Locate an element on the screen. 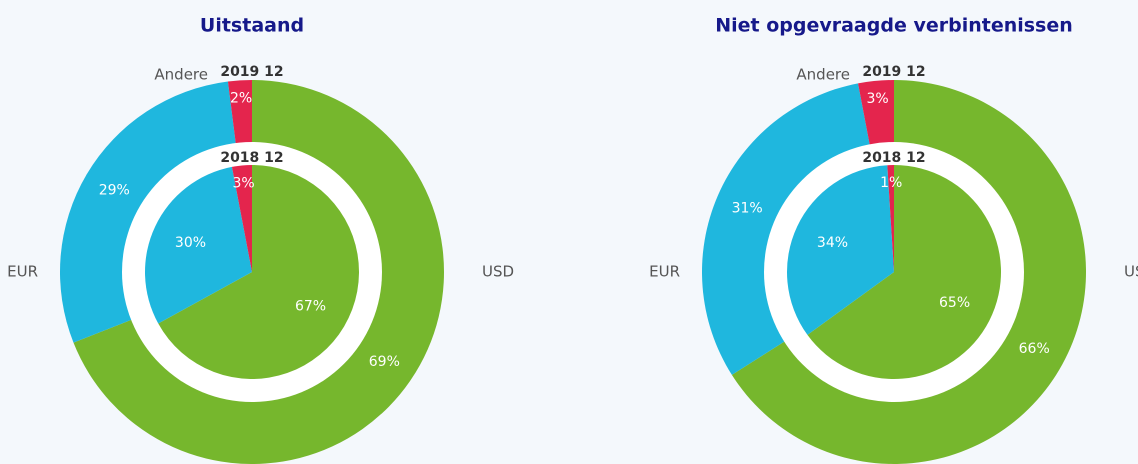  slice-label: 67% is located at coordinates (310, 307).